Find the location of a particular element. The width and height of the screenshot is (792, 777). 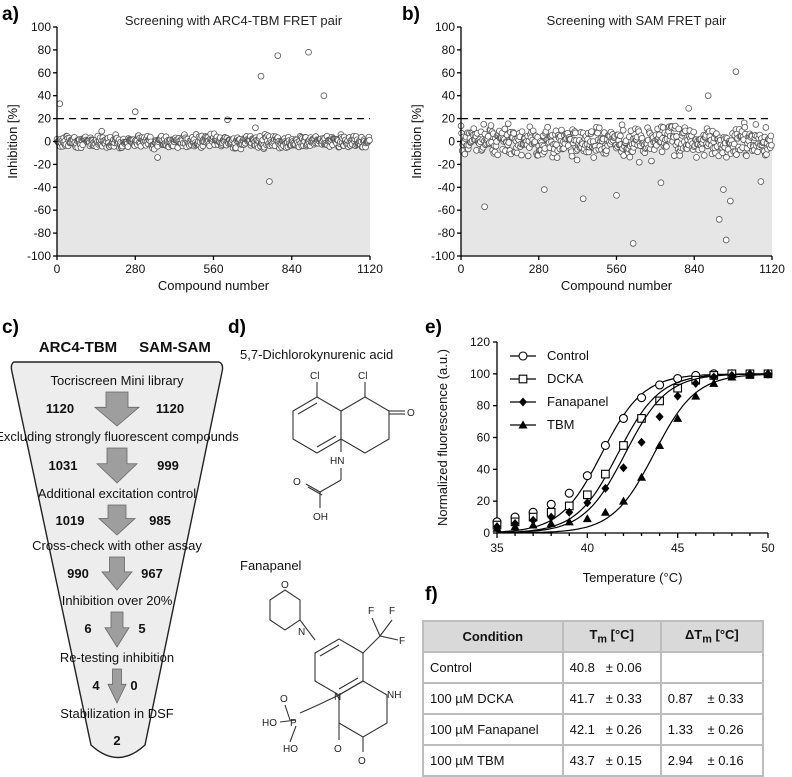

funnel-step-label: Inhibition over 20% is located at coordinates (117, 600).